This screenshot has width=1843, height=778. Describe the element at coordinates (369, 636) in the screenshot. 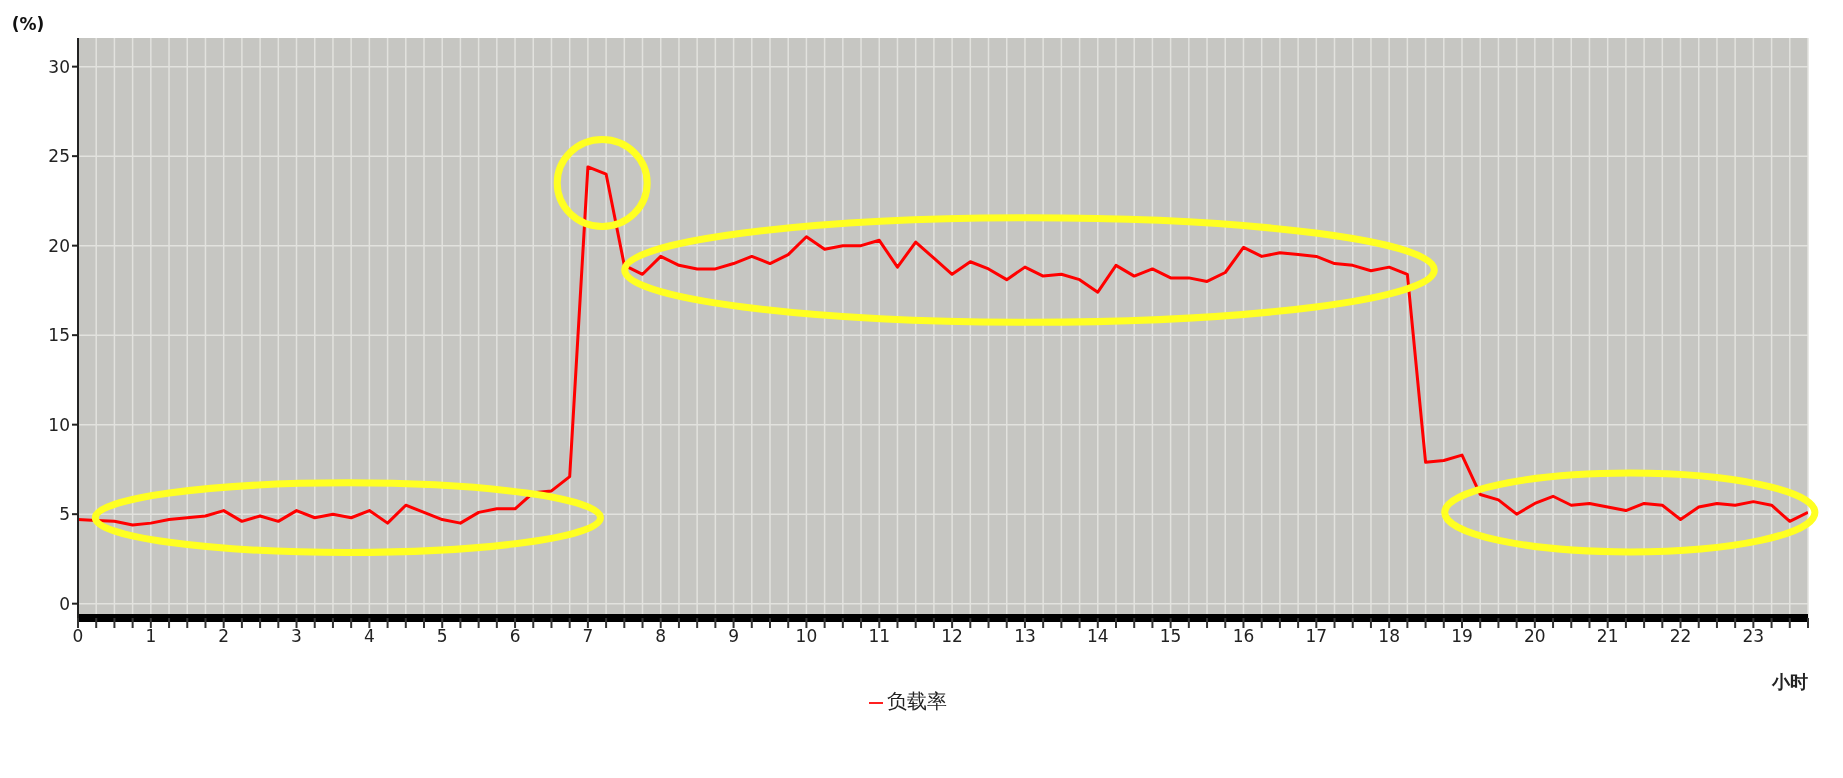

I see `x-tick-label: 4` at that location.